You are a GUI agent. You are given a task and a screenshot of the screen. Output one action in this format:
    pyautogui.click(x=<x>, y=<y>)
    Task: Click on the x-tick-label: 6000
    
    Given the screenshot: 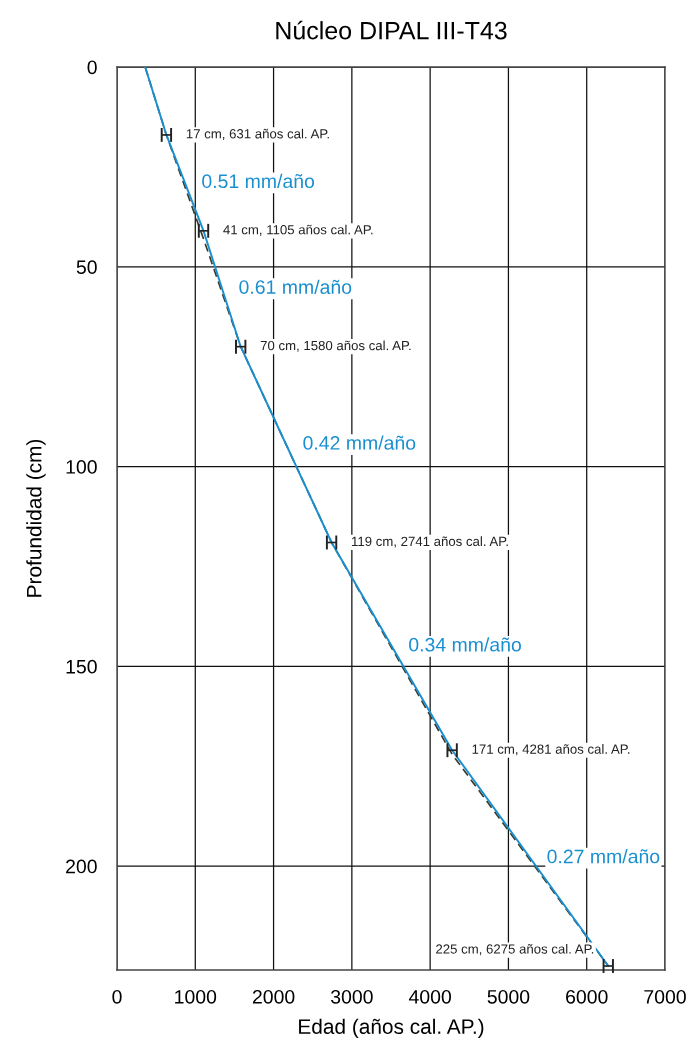 What is the action you would take?
    pyautogui.click(x=587, y=996)
    